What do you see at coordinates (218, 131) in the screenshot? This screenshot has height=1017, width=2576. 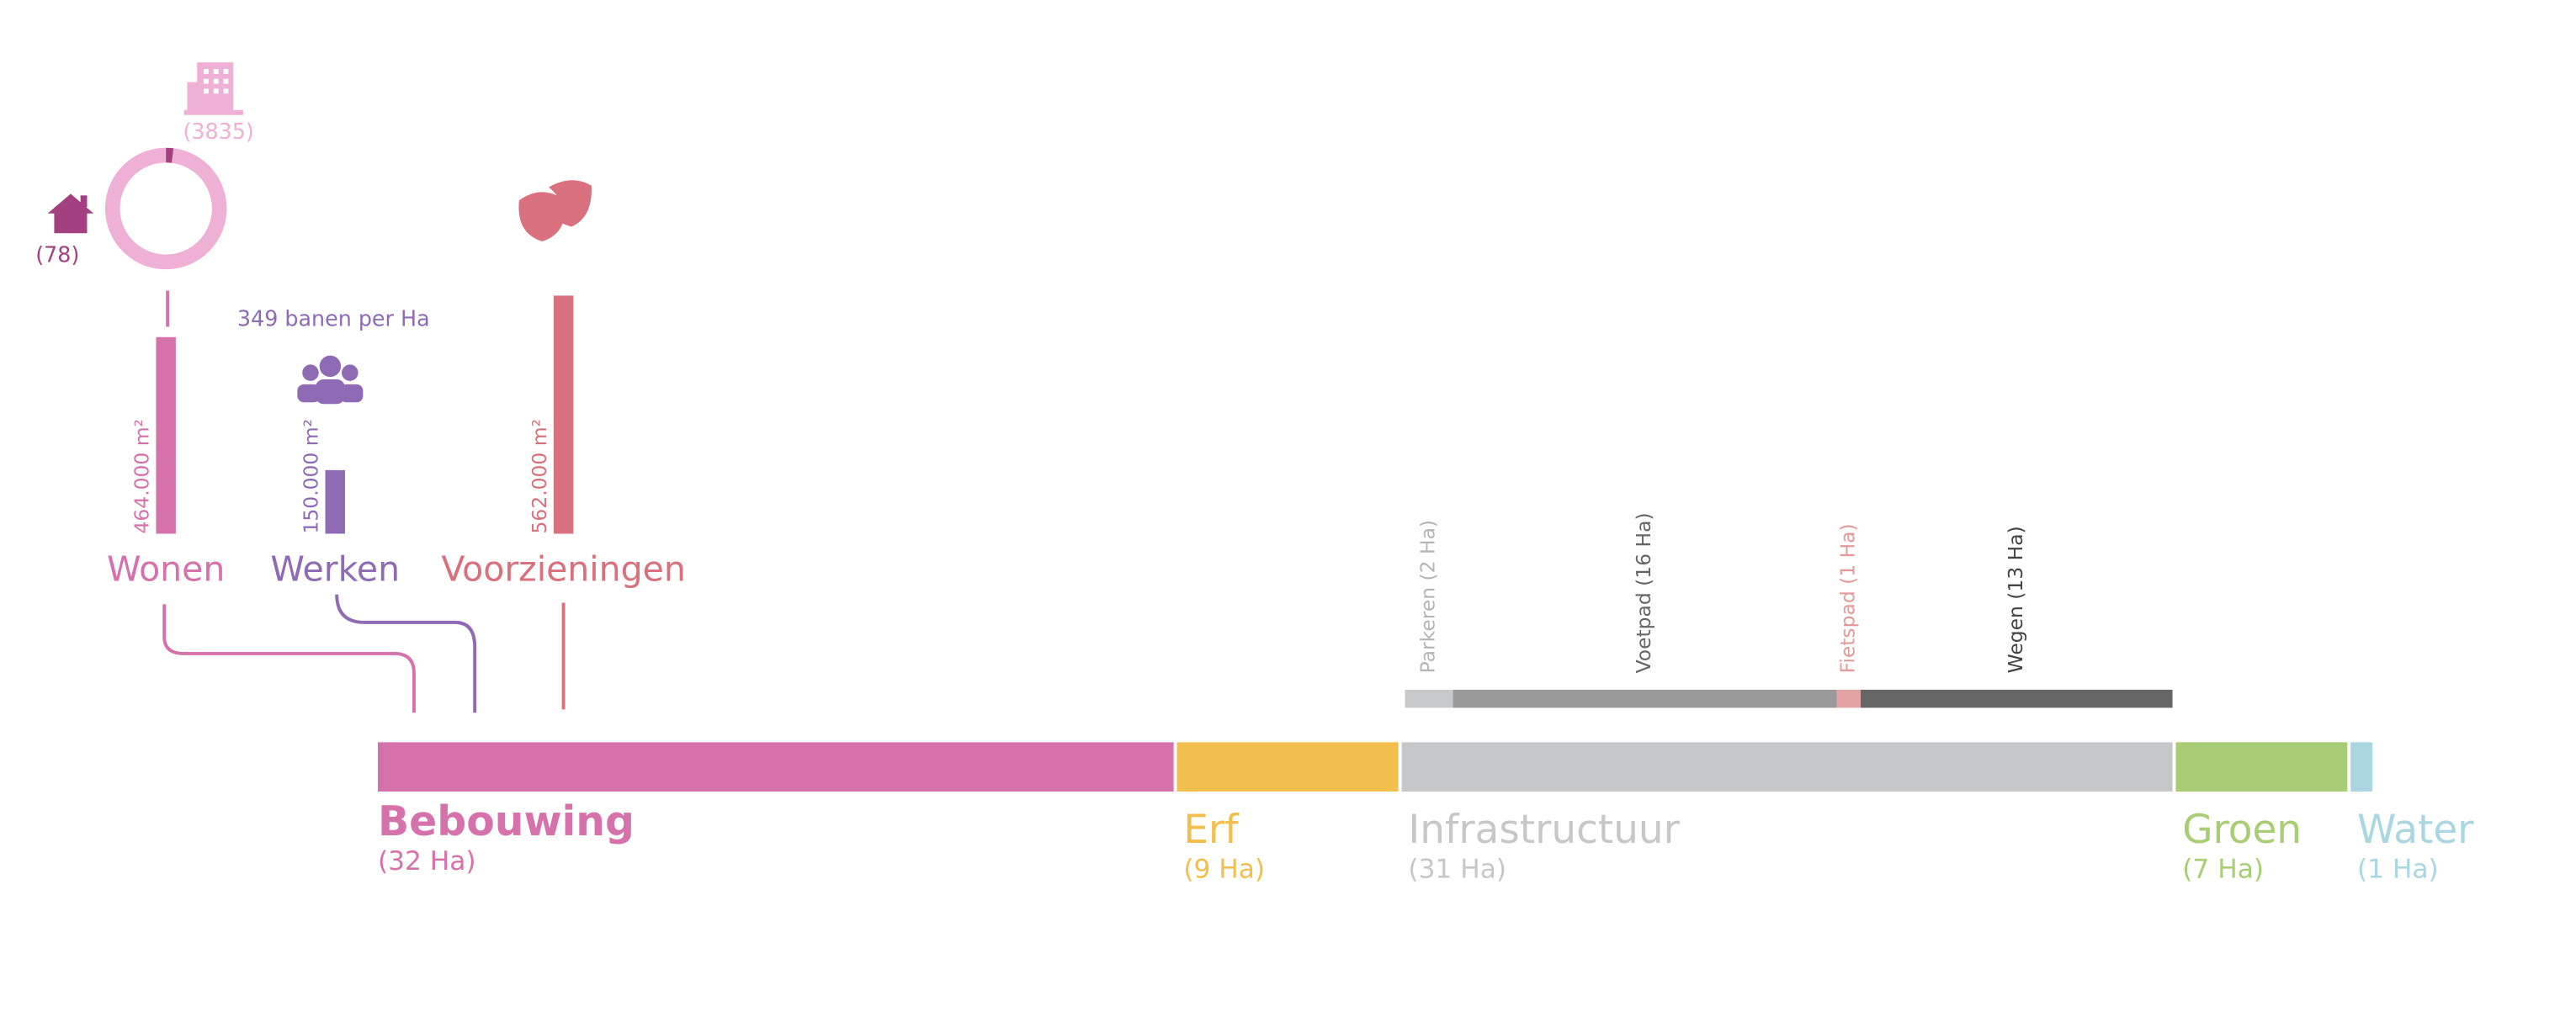 I see `buildings-label: (3835)` at bounding box center [218, 131].